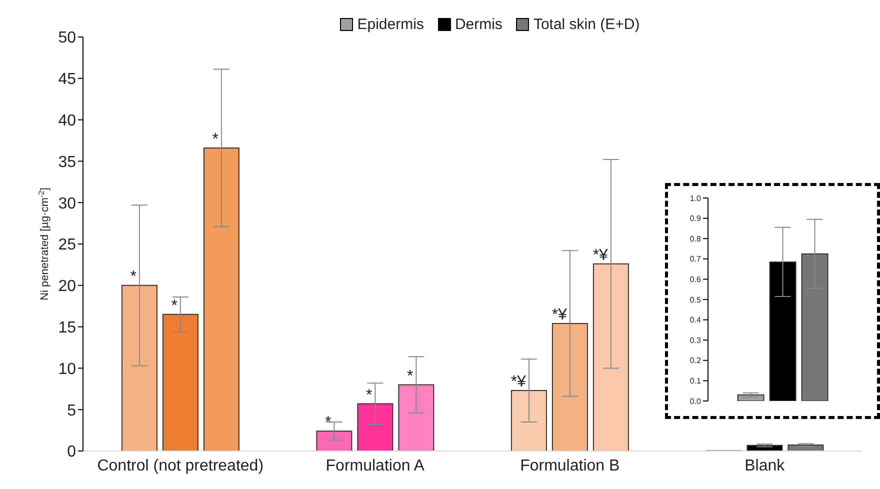  I want to click on y-tick-label: 30, so click(67, 203).